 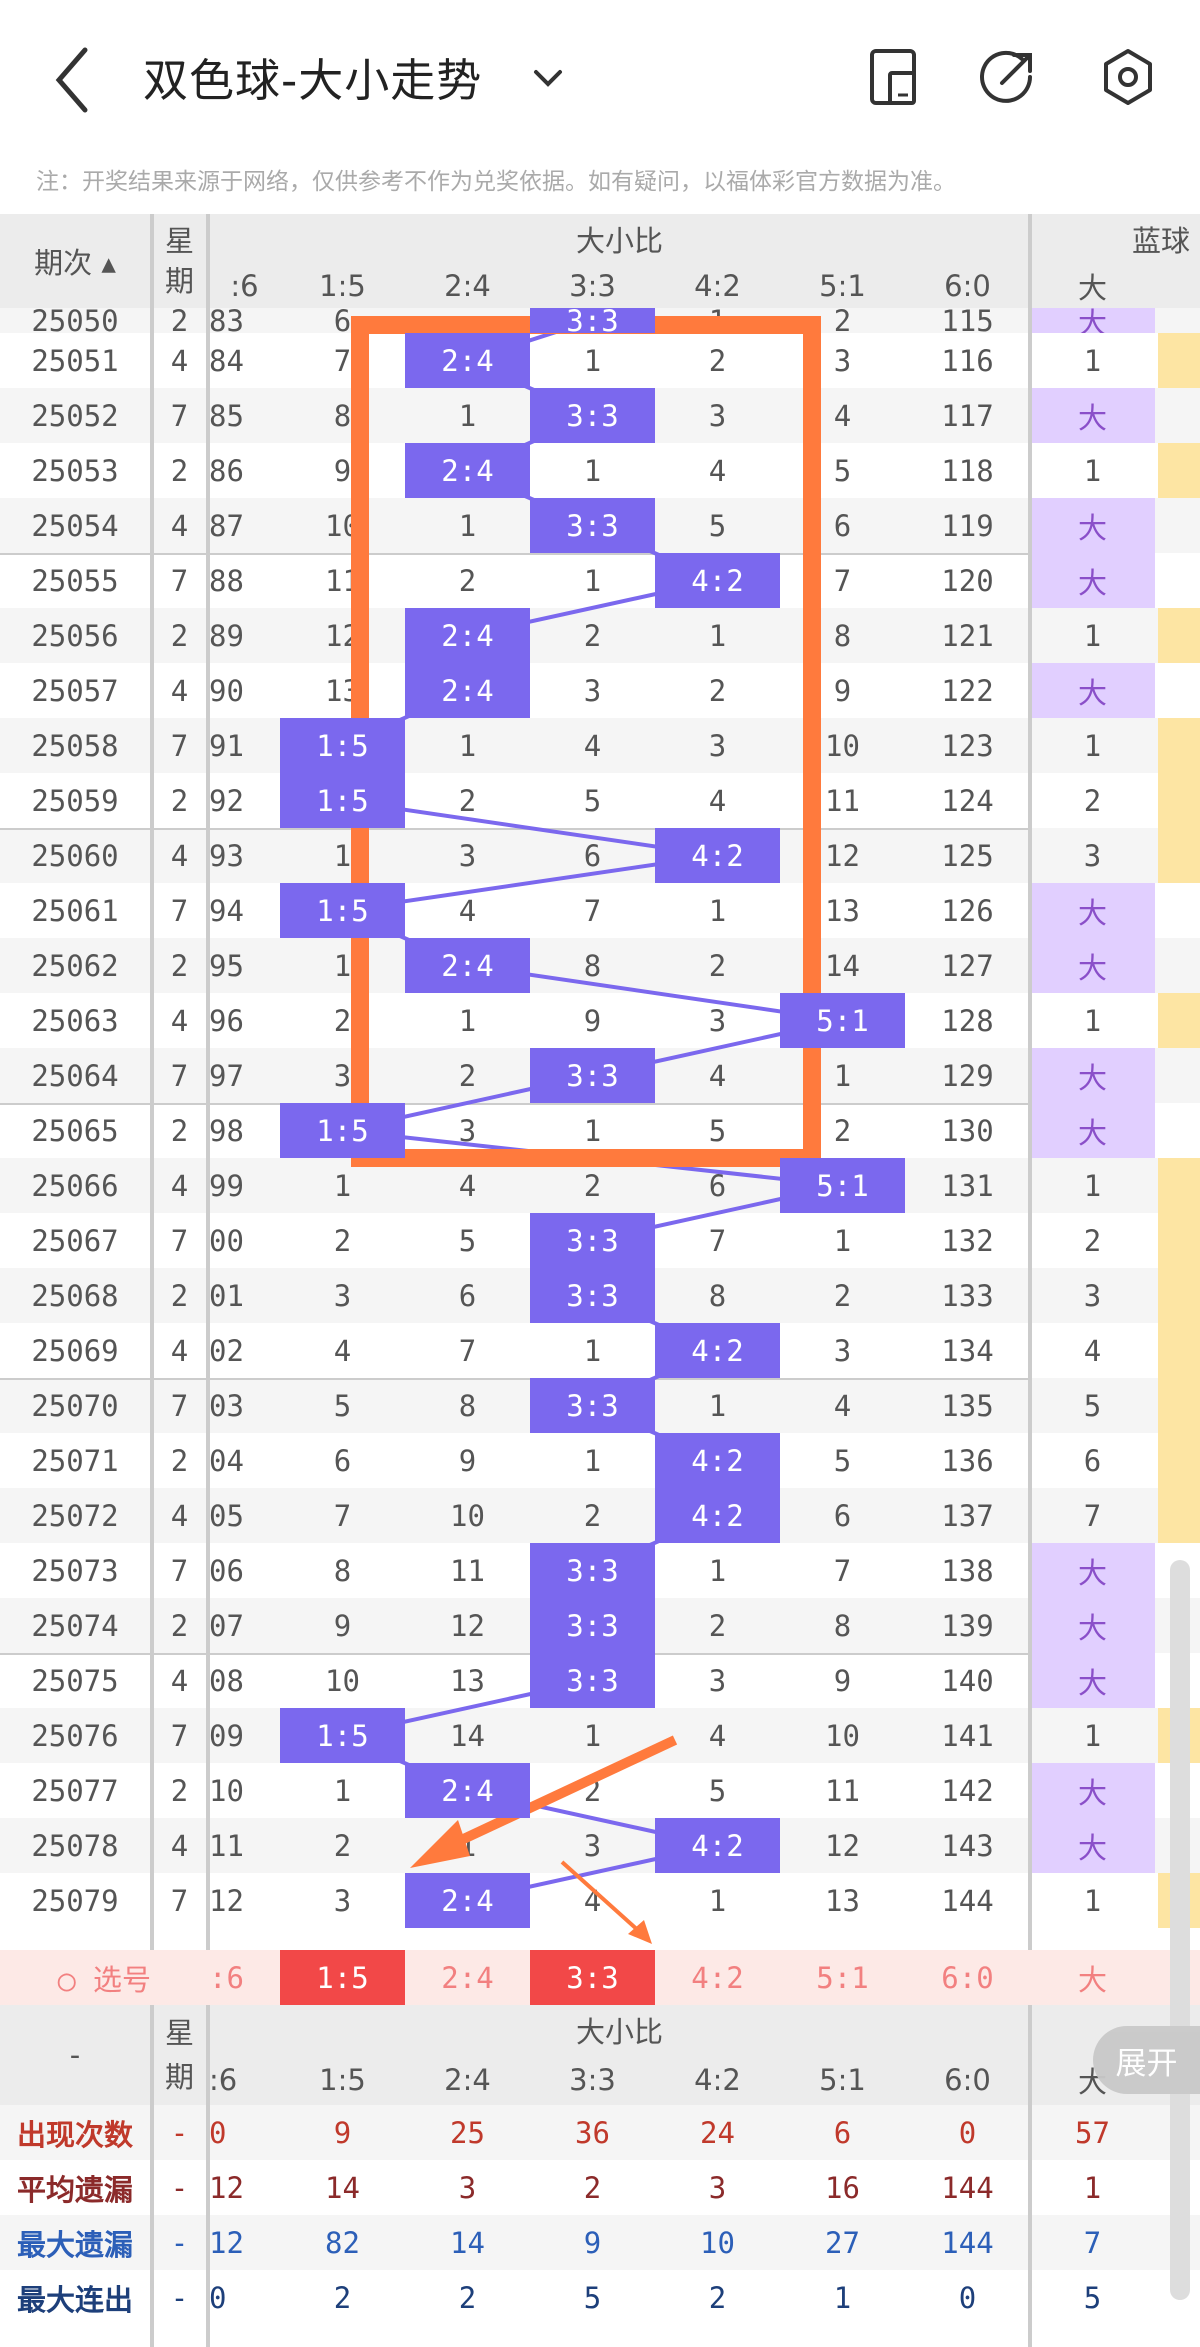 What do you see at coordinates (1128, 77) in the screenshot?
I see `settings-gear-icon` at bounding box center [1128, 77].